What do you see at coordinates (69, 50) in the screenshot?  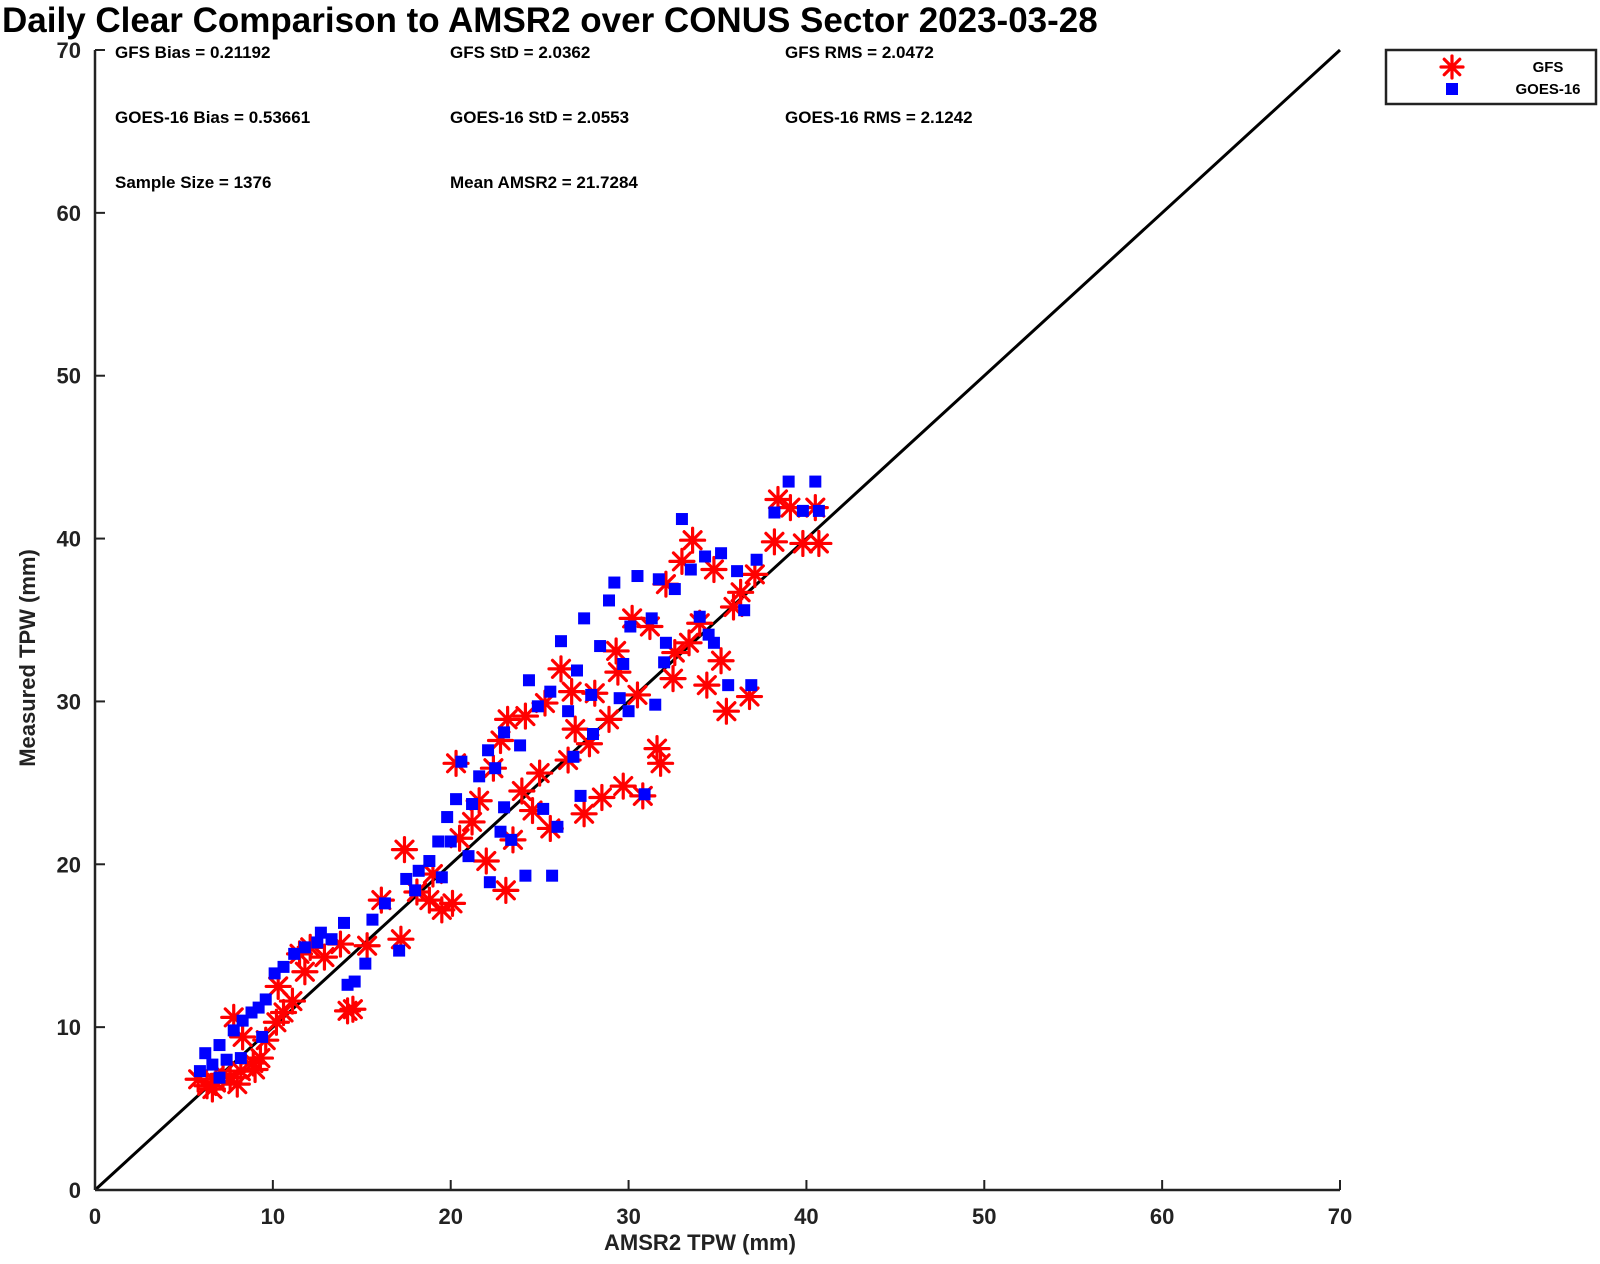 I see `y-tick-label: 70` at bounding box center [69, 50].